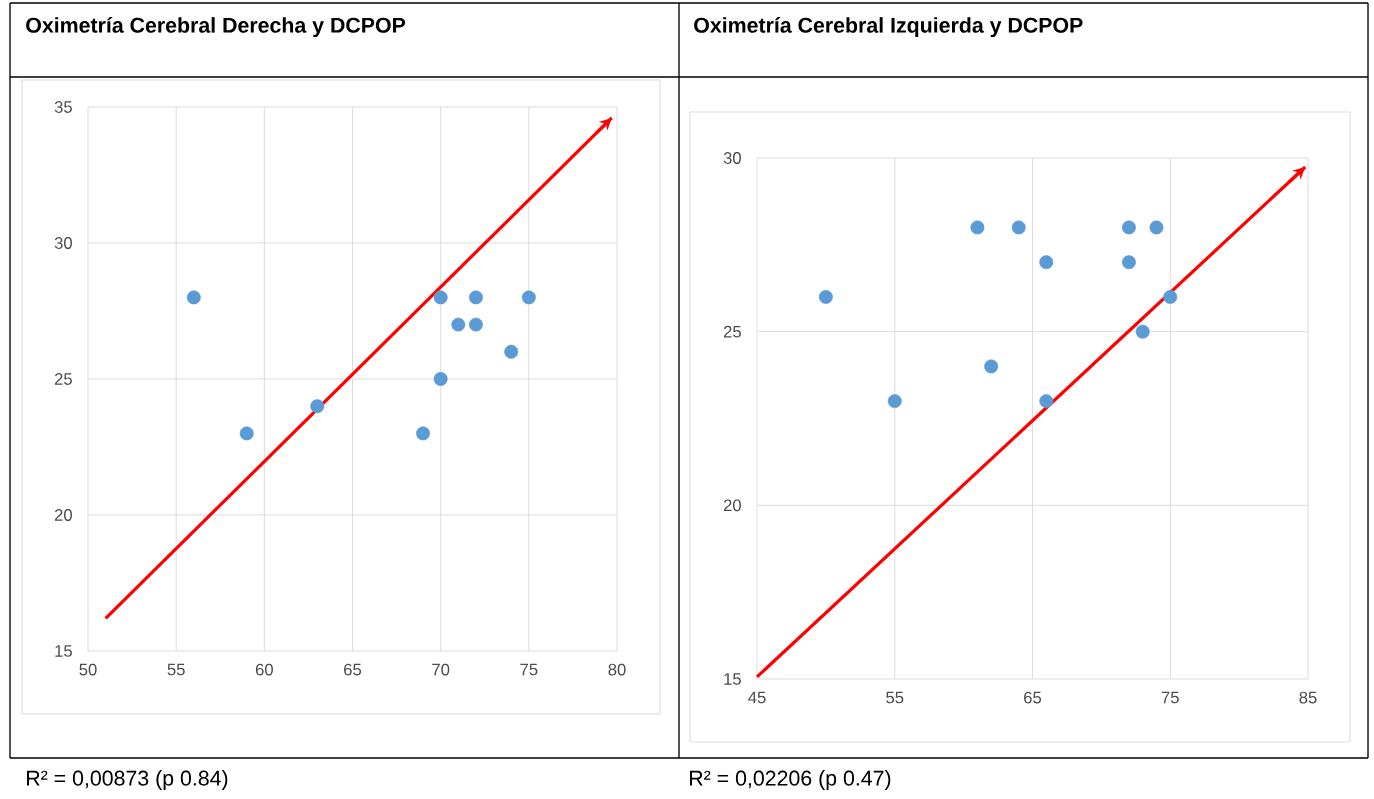  What do you see at coordinates (757, 697) in the screenshot?
I see `x-tick-label: 45` at bounding box center [757, 697].